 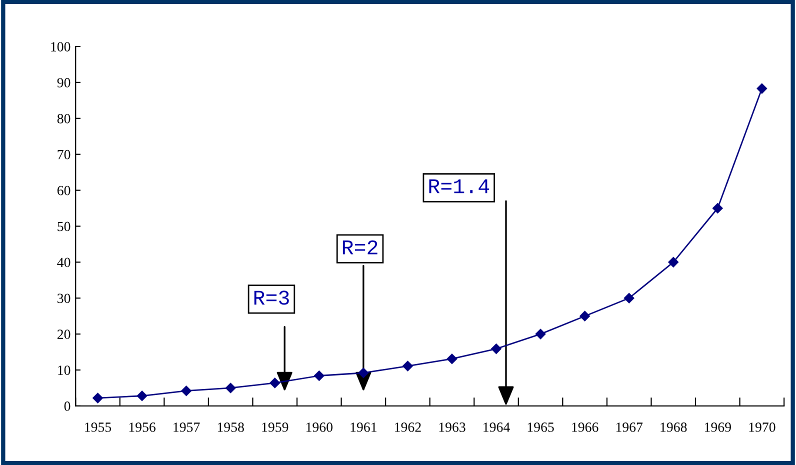 I want to click on y-tick-label: 90, so click(x=63, y=83).